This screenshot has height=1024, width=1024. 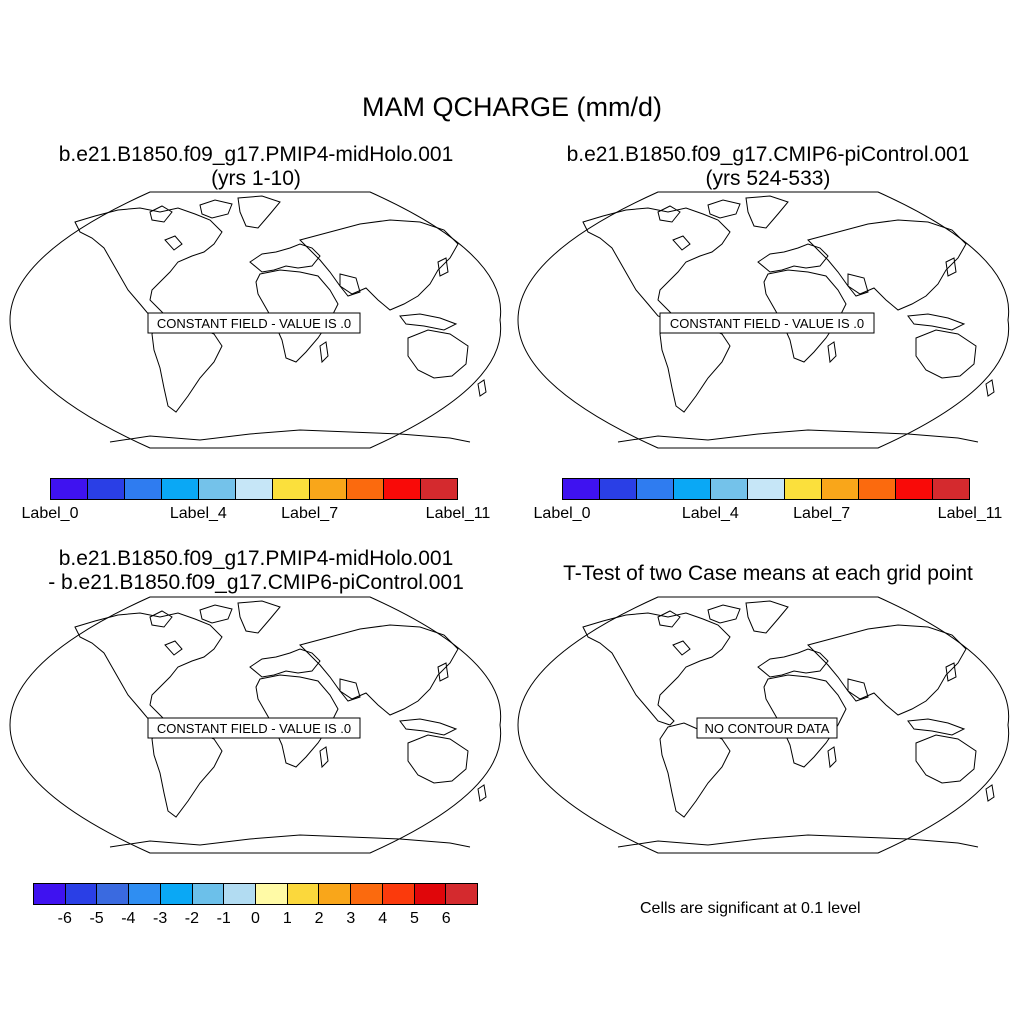 What do you see at coordinates (160, 918) in the screenshot?
I see `colorbar-label: -3` at bounding box center [160, 918].